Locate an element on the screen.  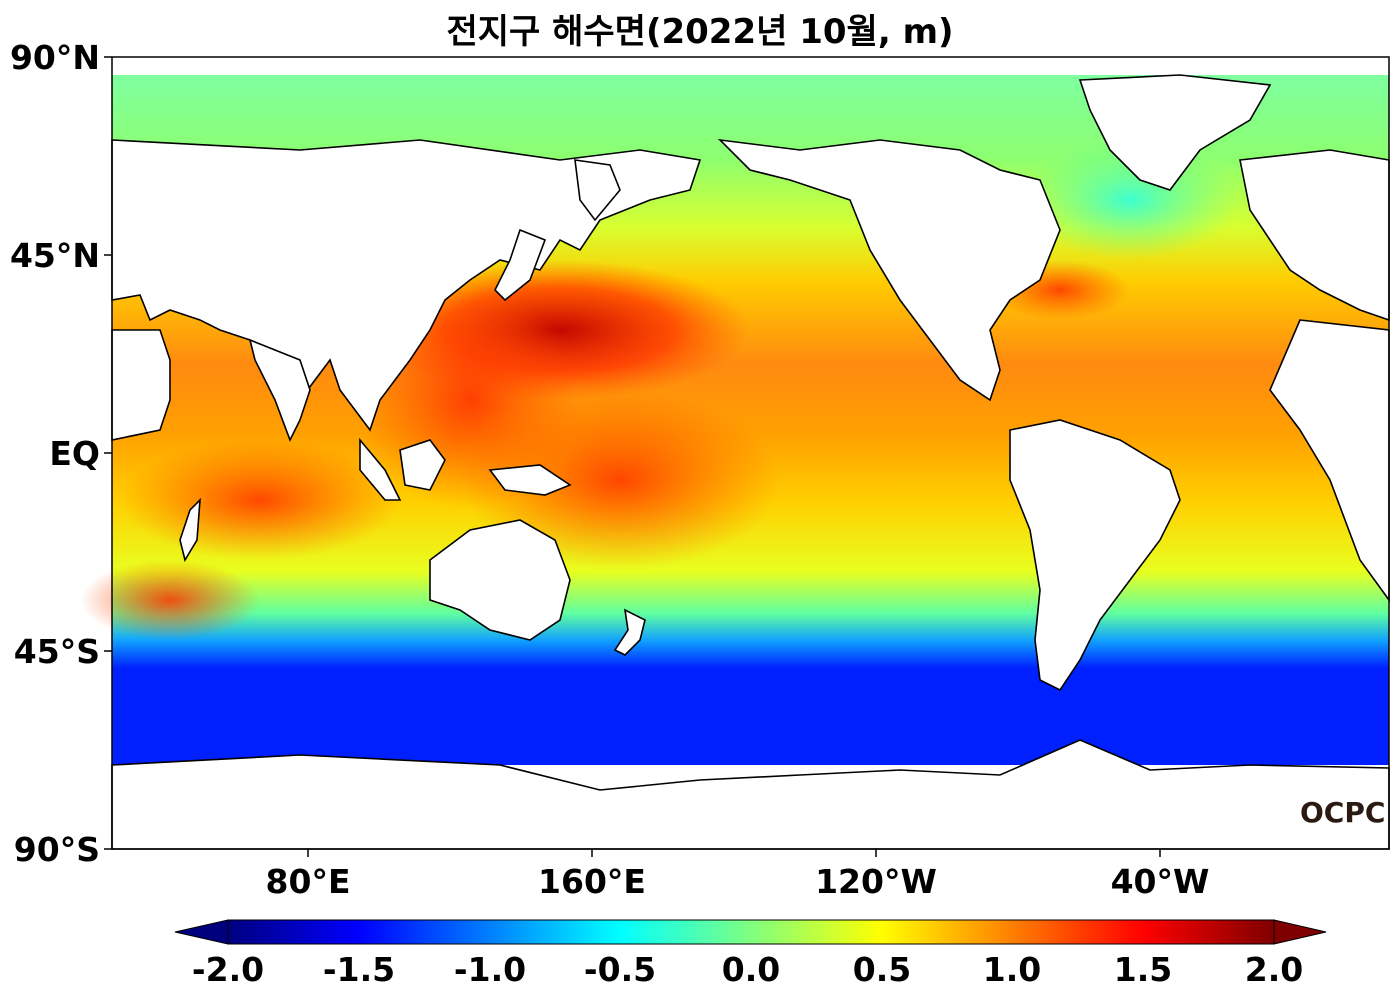
colorbar-low-extend is located at coordinates (201, 932).